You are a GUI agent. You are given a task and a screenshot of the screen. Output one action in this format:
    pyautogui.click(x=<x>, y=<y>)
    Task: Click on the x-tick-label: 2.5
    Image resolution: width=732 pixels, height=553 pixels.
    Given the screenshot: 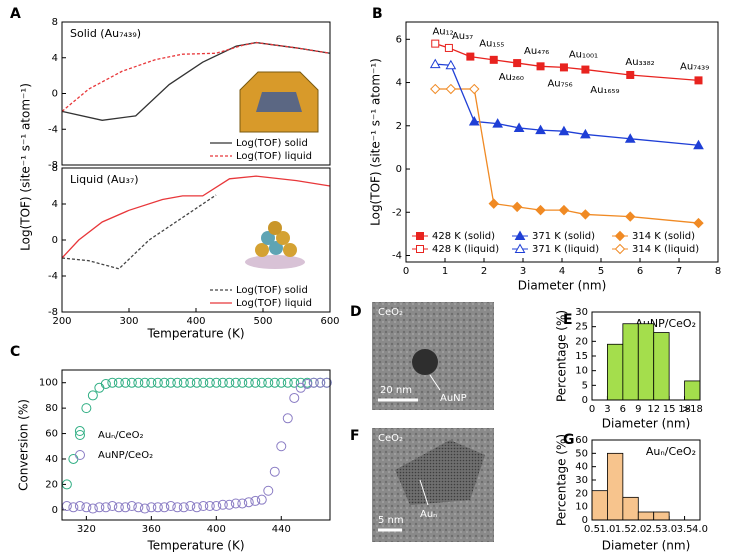 What is the action you would take?
    pyautogui.click(x=654, y=529)
    